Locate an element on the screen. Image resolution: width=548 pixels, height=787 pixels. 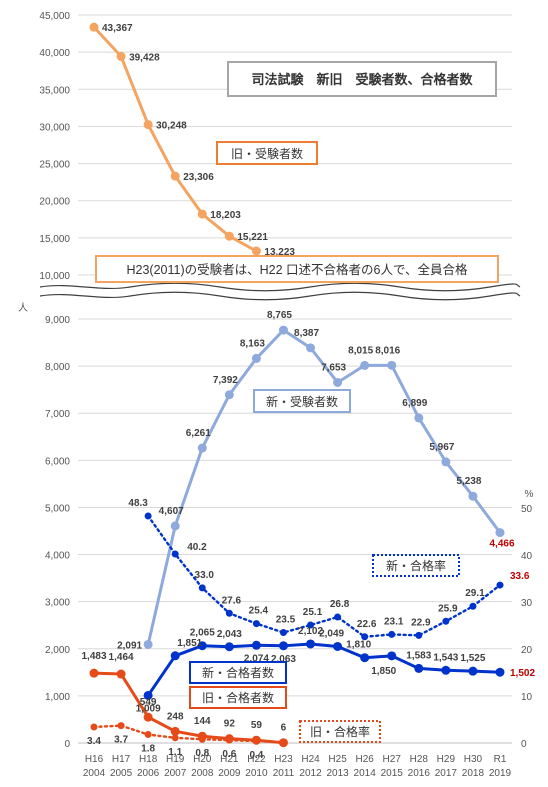
x-tick-label-year: 2005 is located at coordinates (121, 773).